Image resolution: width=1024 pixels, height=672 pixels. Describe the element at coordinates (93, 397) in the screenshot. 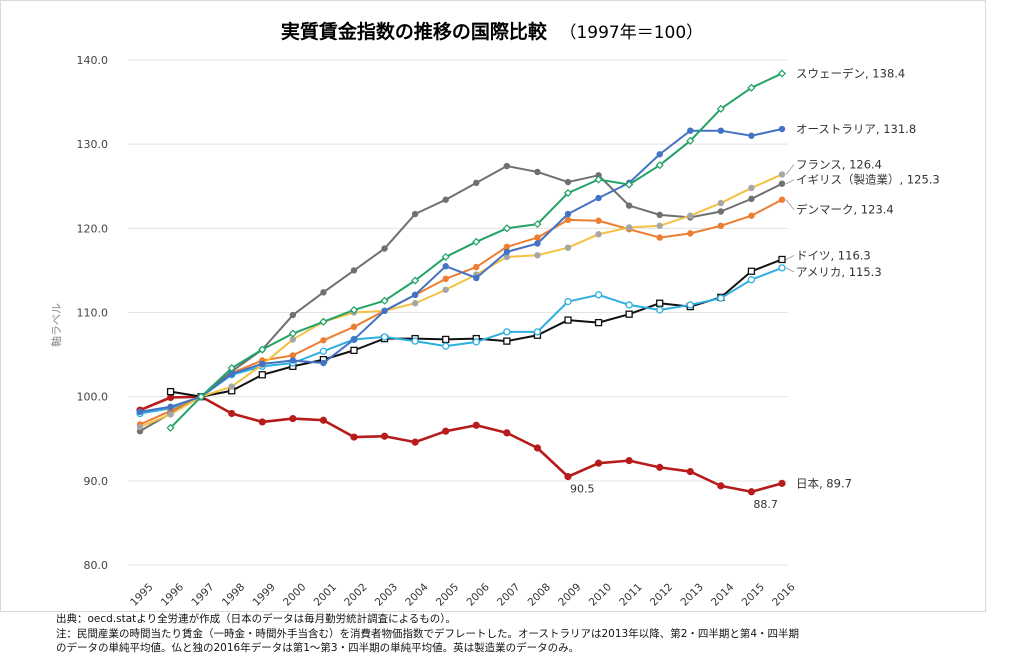

I see `y-tick-label: 100.0` at that location.